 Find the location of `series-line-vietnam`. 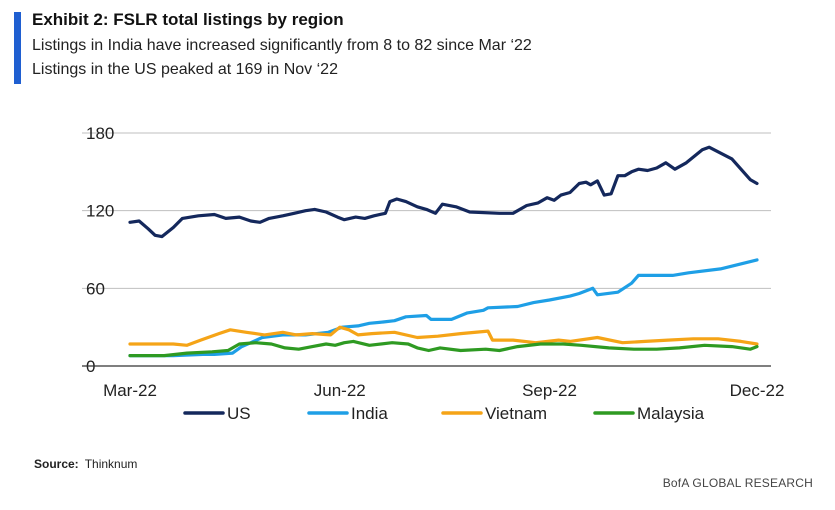

series-line-vietnam is located at coordinates (443, 336).